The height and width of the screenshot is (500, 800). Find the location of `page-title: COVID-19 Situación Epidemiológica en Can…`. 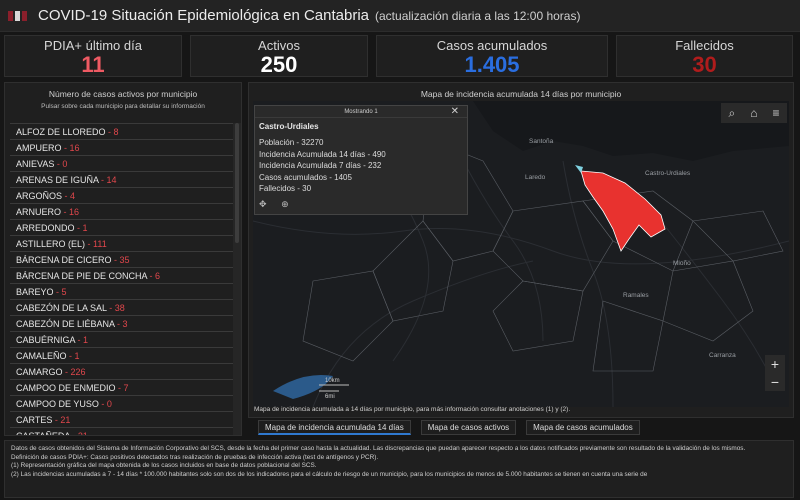

page-title: COVID-19 Situación Epidemiológica en Can… is located at coordinates (204, 15).